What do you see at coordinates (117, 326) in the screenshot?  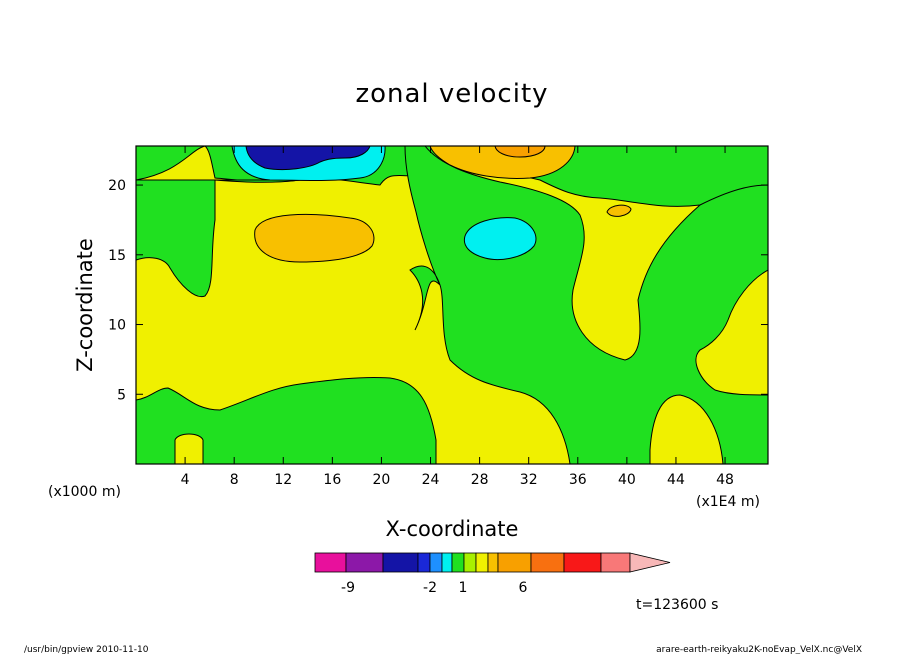 I see `y-tick-label: 10` at bounding box center [117, 326].